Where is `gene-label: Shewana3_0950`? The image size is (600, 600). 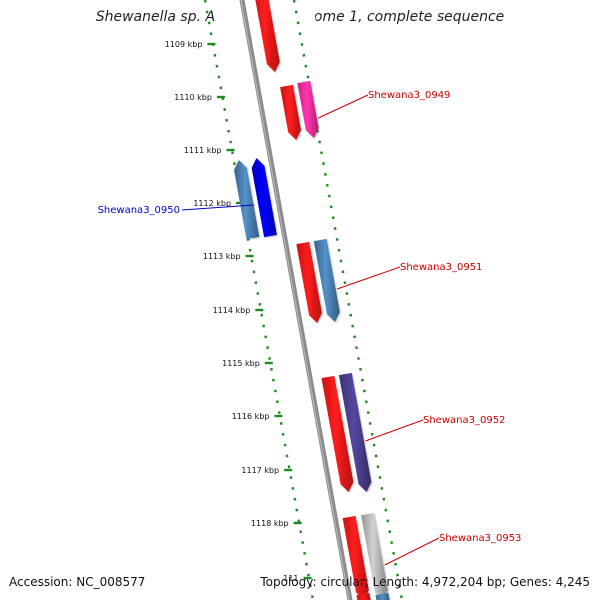
gene-label: Shewana3_0950 is located at coordinates (139, 210).